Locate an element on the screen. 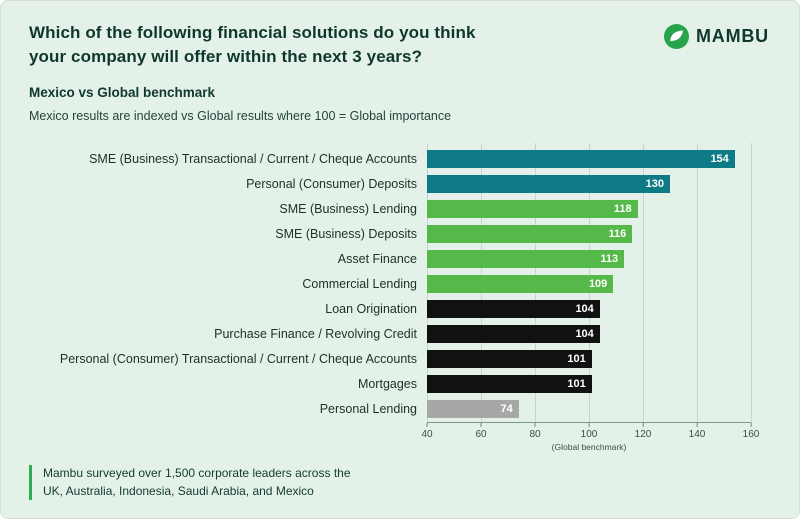 This screenshot has width=800, height=519. bar: 118 is located at coordinates (532, 209).